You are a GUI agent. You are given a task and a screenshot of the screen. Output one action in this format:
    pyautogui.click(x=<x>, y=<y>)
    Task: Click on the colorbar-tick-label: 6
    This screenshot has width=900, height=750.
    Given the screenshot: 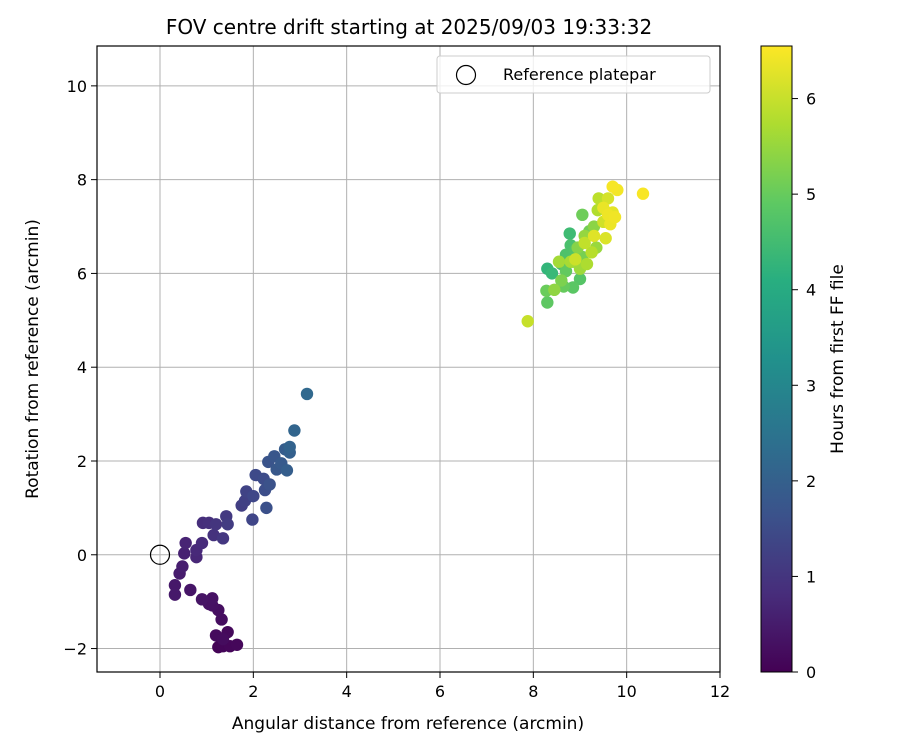 What is the action you would take?
    pyautogui.click(x=811, y=99)
    